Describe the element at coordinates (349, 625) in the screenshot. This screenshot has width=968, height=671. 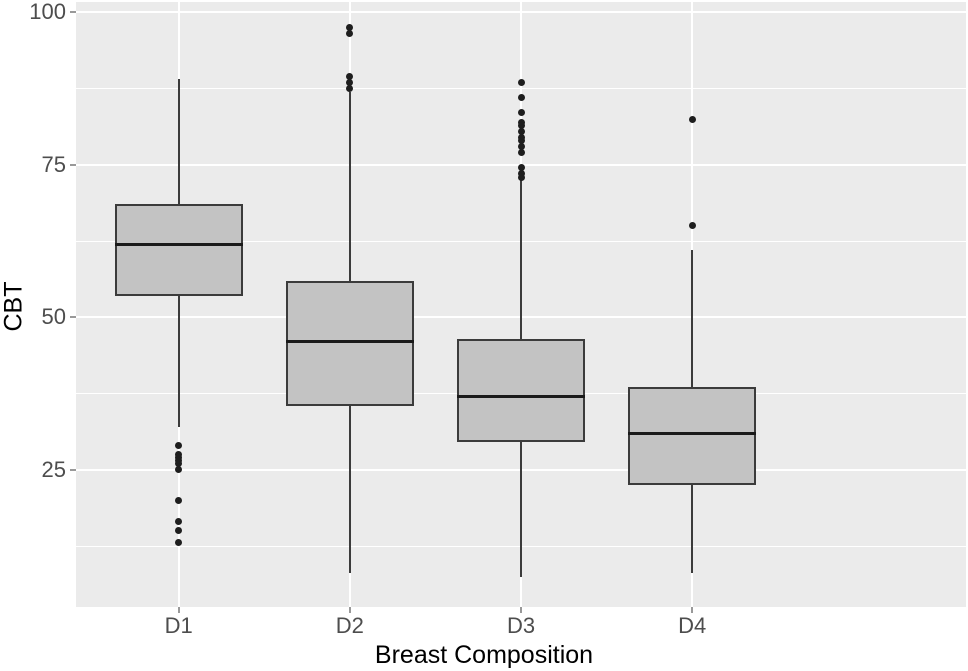
I see `x-tick-label: D2` at that location.